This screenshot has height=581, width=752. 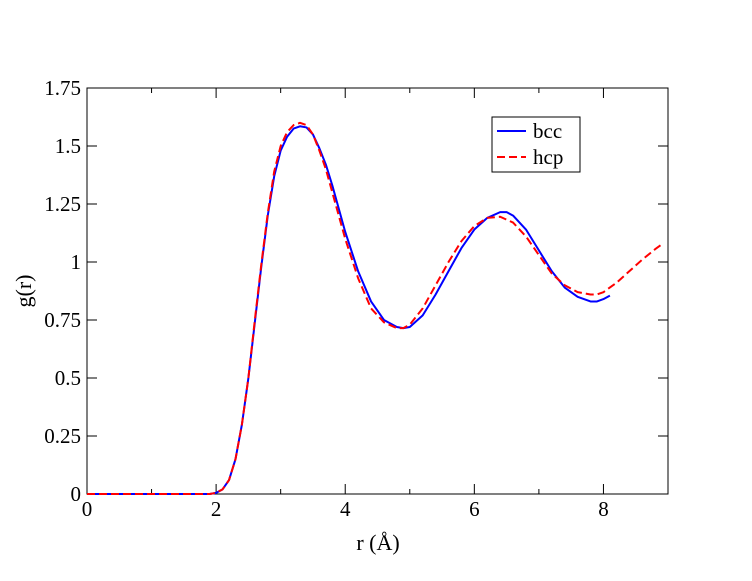 I want to click on legend-label-bcc: bcc, so click(x=547, y=131).